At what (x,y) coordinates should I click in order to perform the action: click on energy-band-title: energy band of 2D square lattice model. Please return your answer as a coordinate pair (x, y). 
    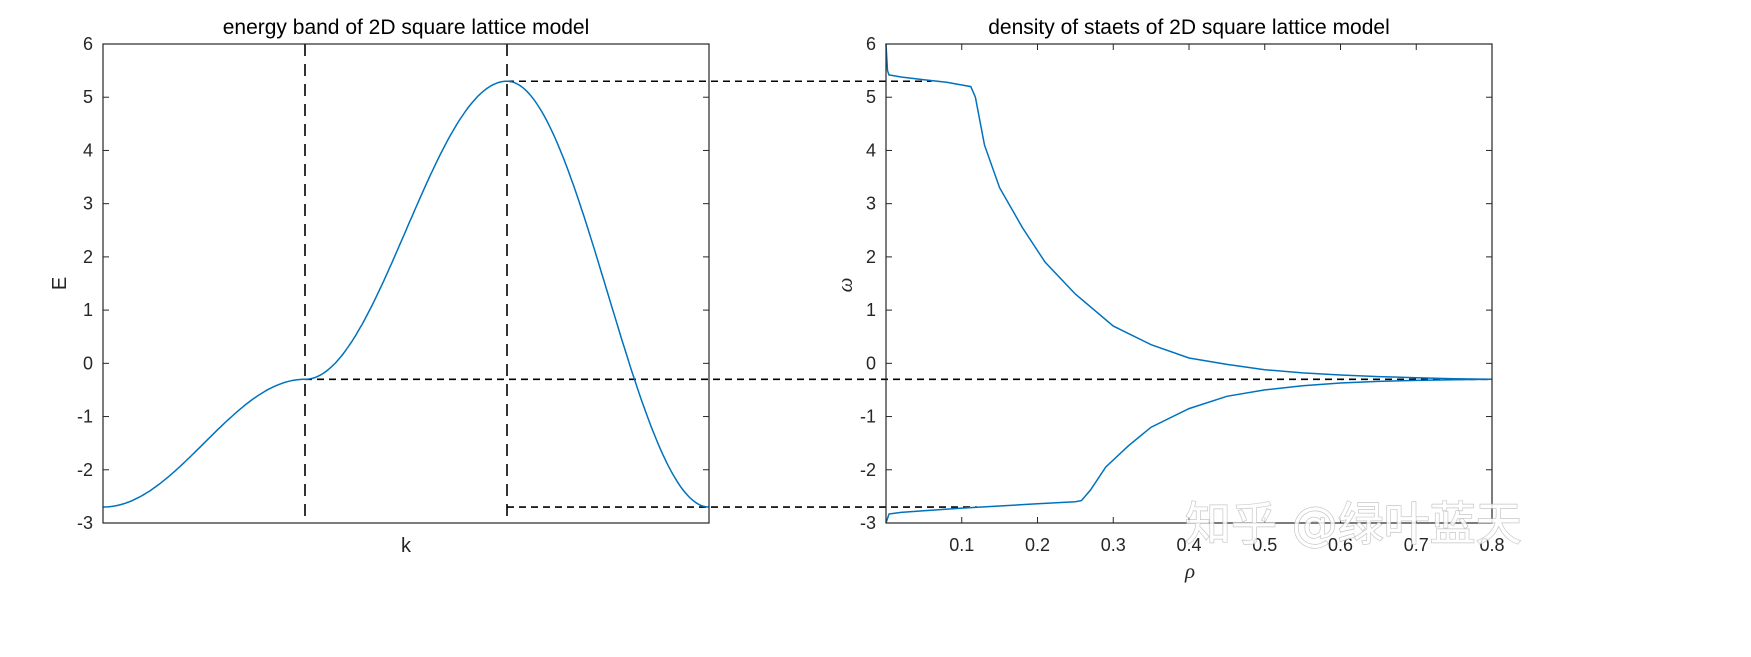
    Looking at the image, I should click on (406, 27).